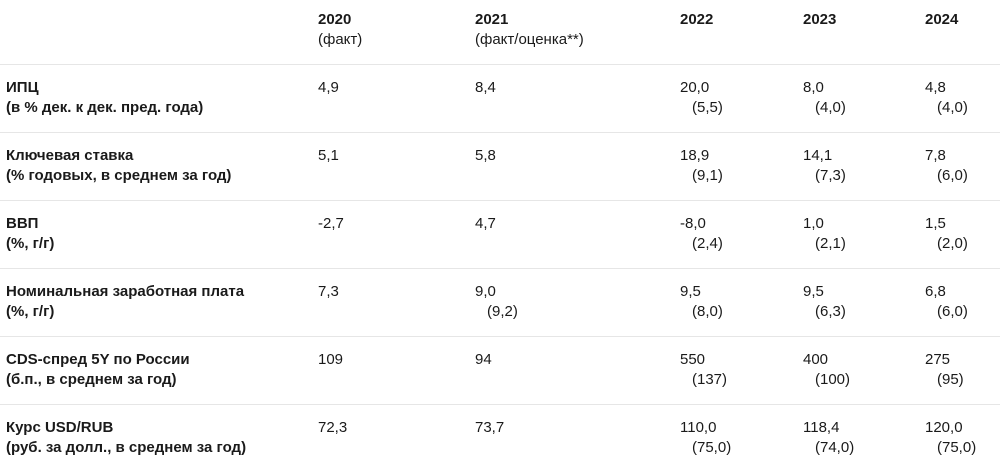 The height and width of the screenshot is (471, 1000). What do you see at coordinates (502, 311) in the screenshot?
I see `value-base-scenario: (9,2)` at bounding box center [502, 311].